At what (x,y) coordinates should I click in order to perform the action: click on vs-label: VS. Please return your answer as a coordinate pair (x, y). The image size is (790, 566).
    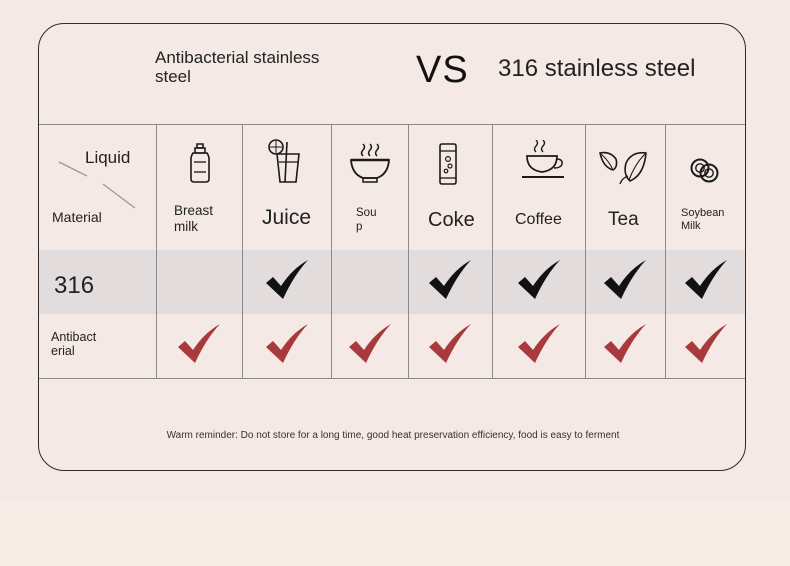
    Looking at the image, I should click on (442, 70).